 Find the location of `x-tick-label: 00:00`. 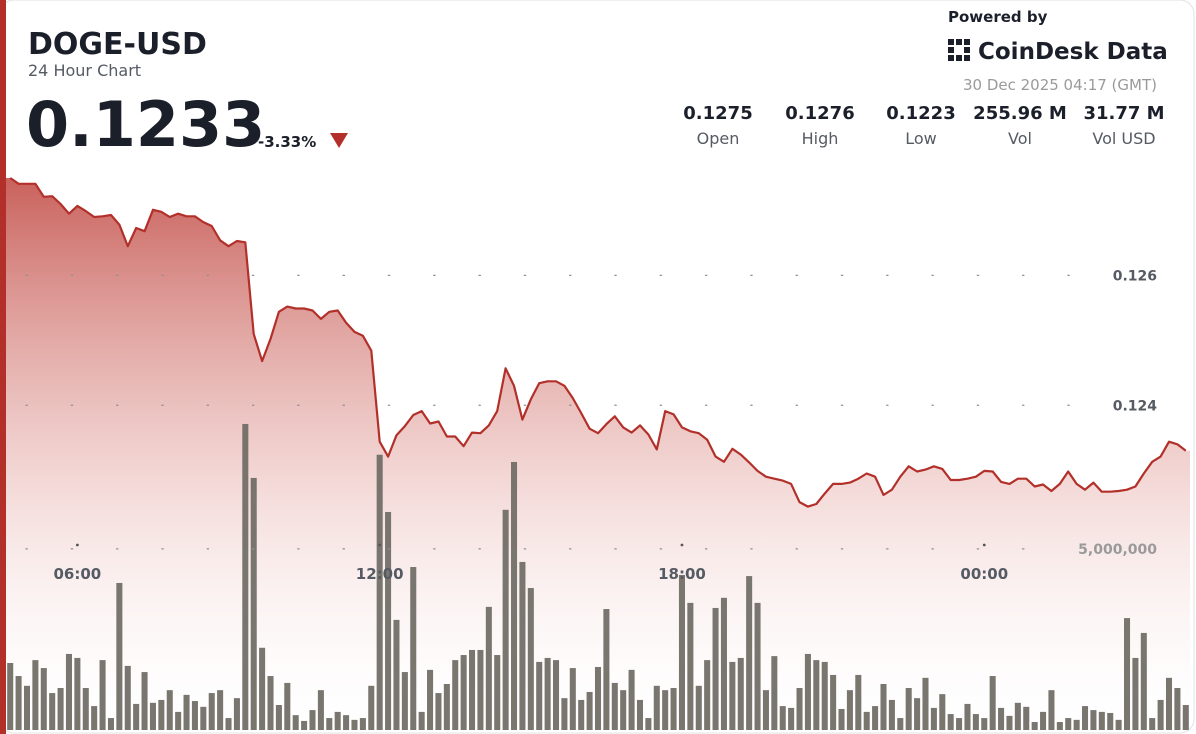

x-tick-label: 00:00 is located at coordinates (984, 574).